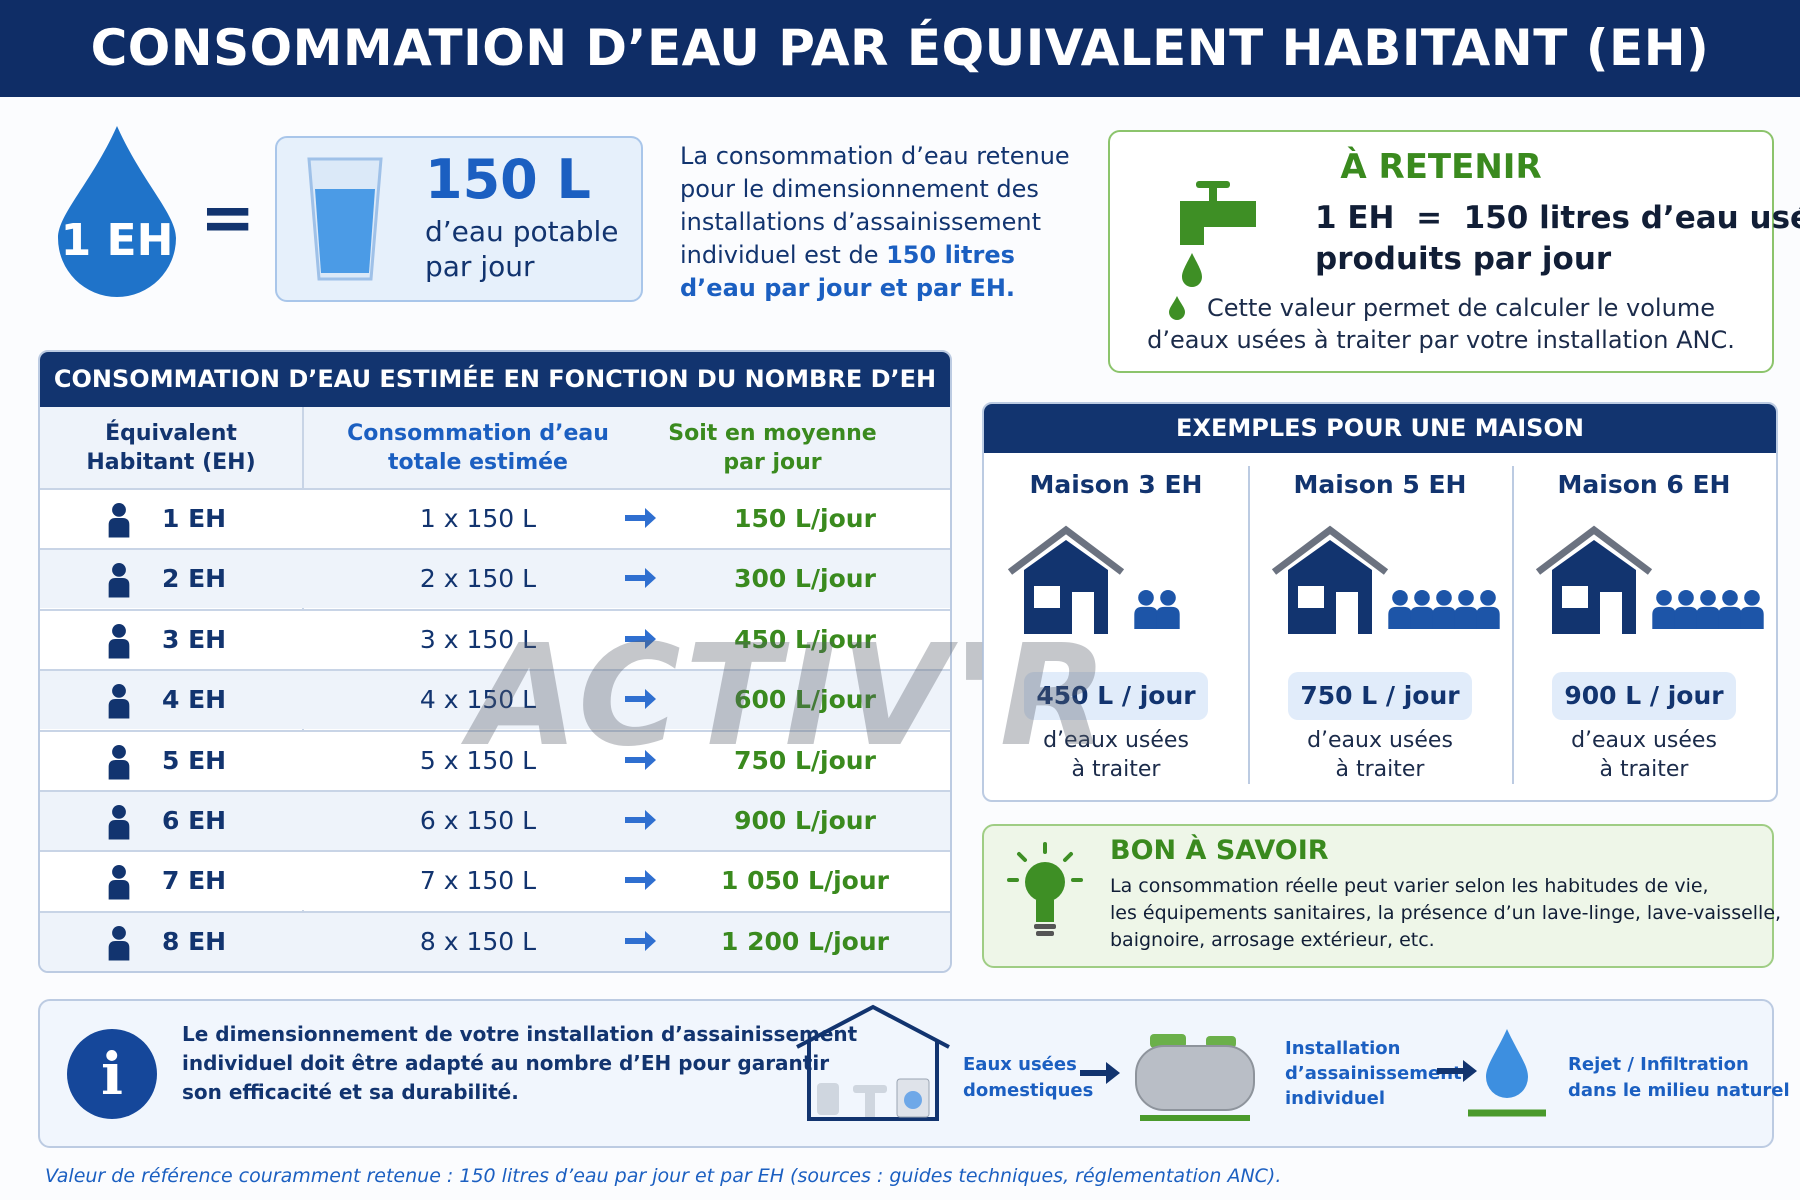 Image resolution: width=1800 pixels, height=1200 pixels. I want to click on eh-cell: 4 EH, so click(194, 700).